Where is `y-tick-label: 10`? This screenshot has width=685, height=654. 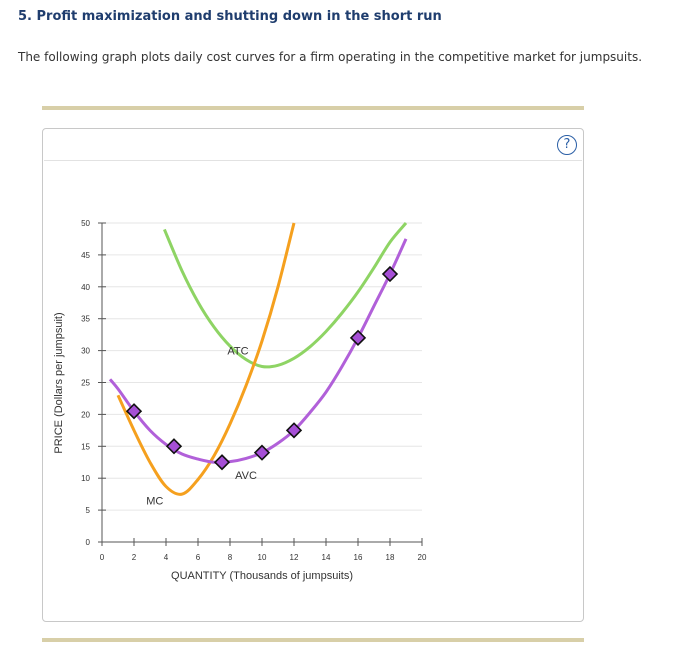 y-tick-label: 10 is located at coordinates (85, 478).